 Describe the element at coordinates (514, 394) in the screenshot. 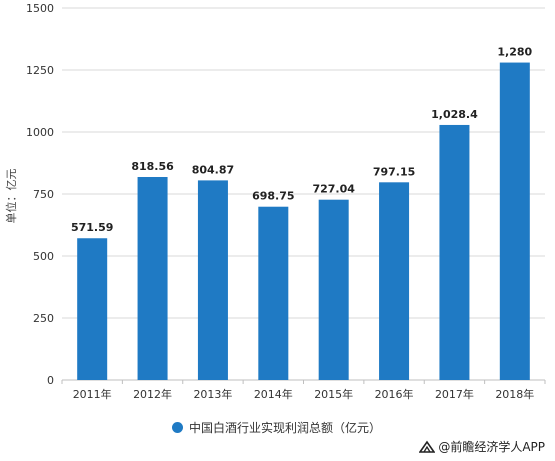

I see `x-tick-label: 2018年` at that location.